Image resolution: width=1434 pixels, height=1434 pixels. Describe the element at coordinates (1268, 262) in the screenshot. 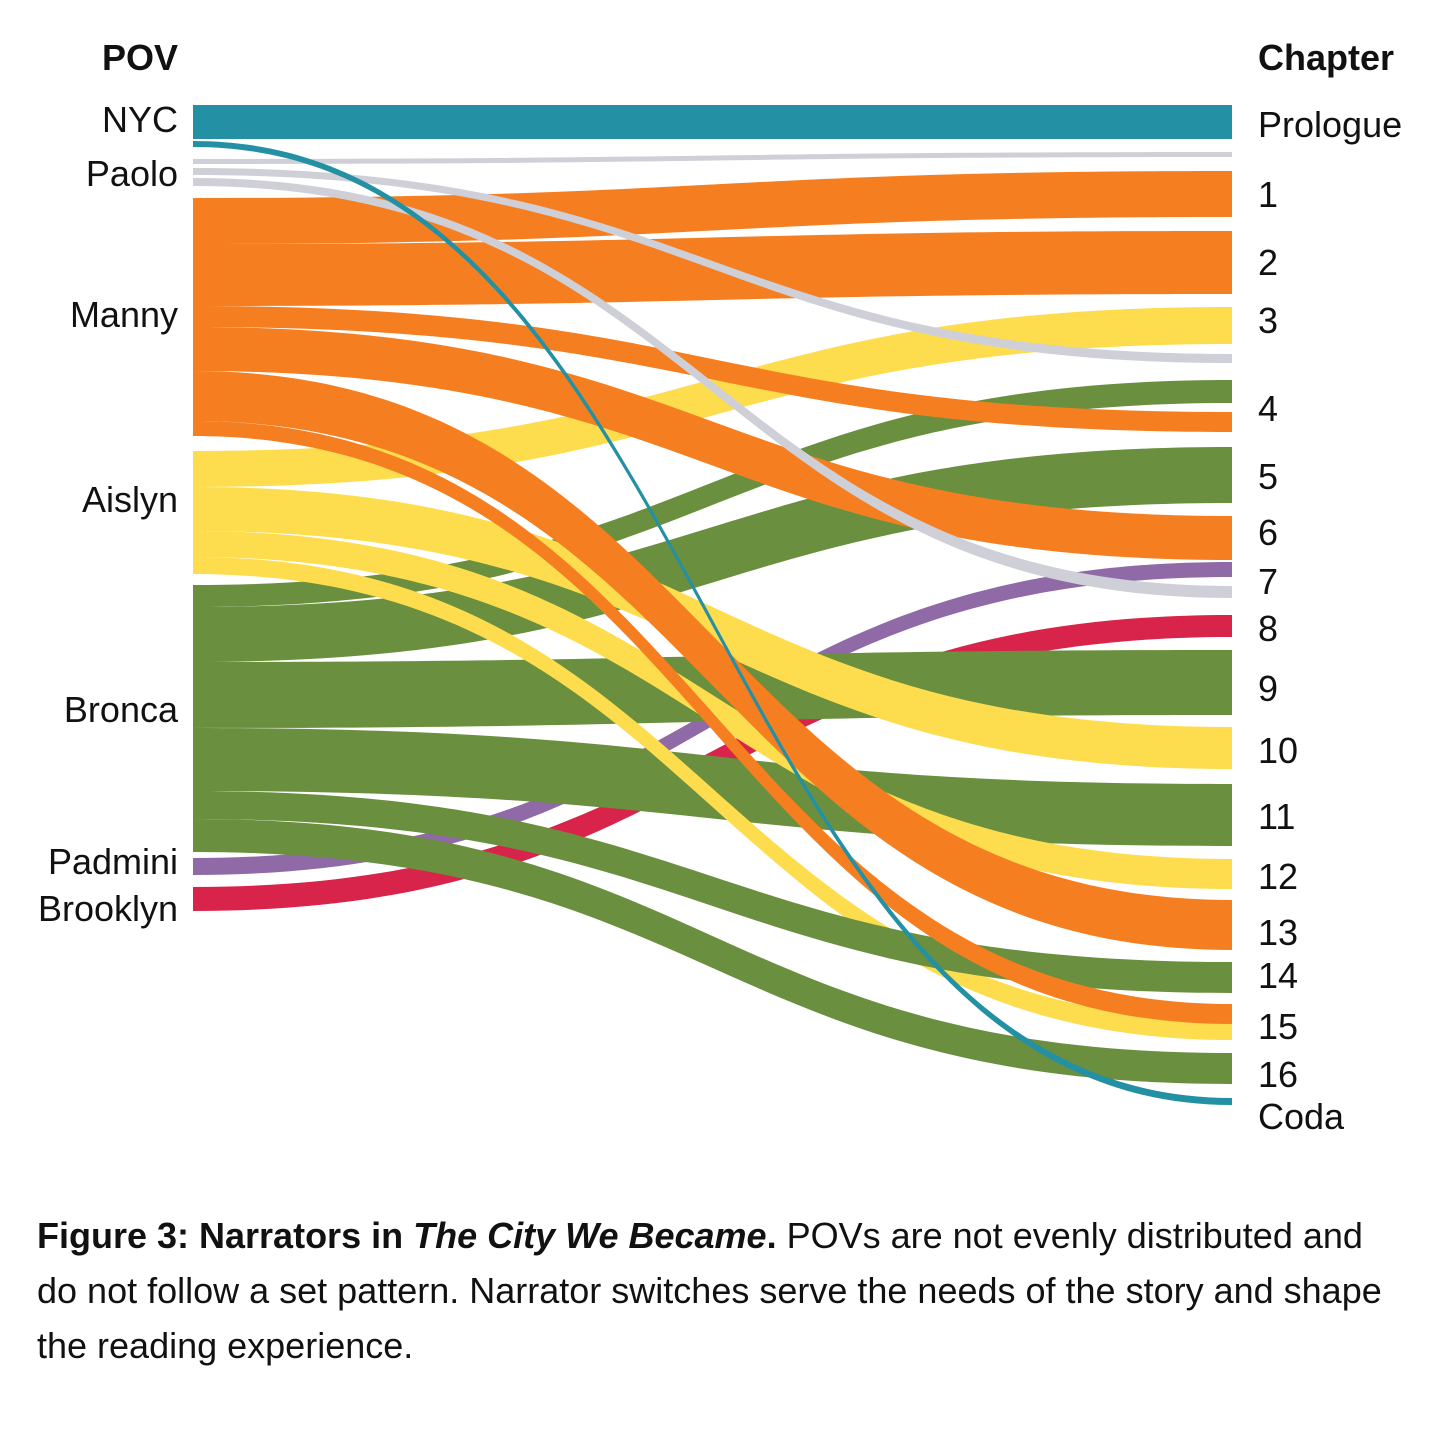

I see `chapter-label-2: 2` at that location.